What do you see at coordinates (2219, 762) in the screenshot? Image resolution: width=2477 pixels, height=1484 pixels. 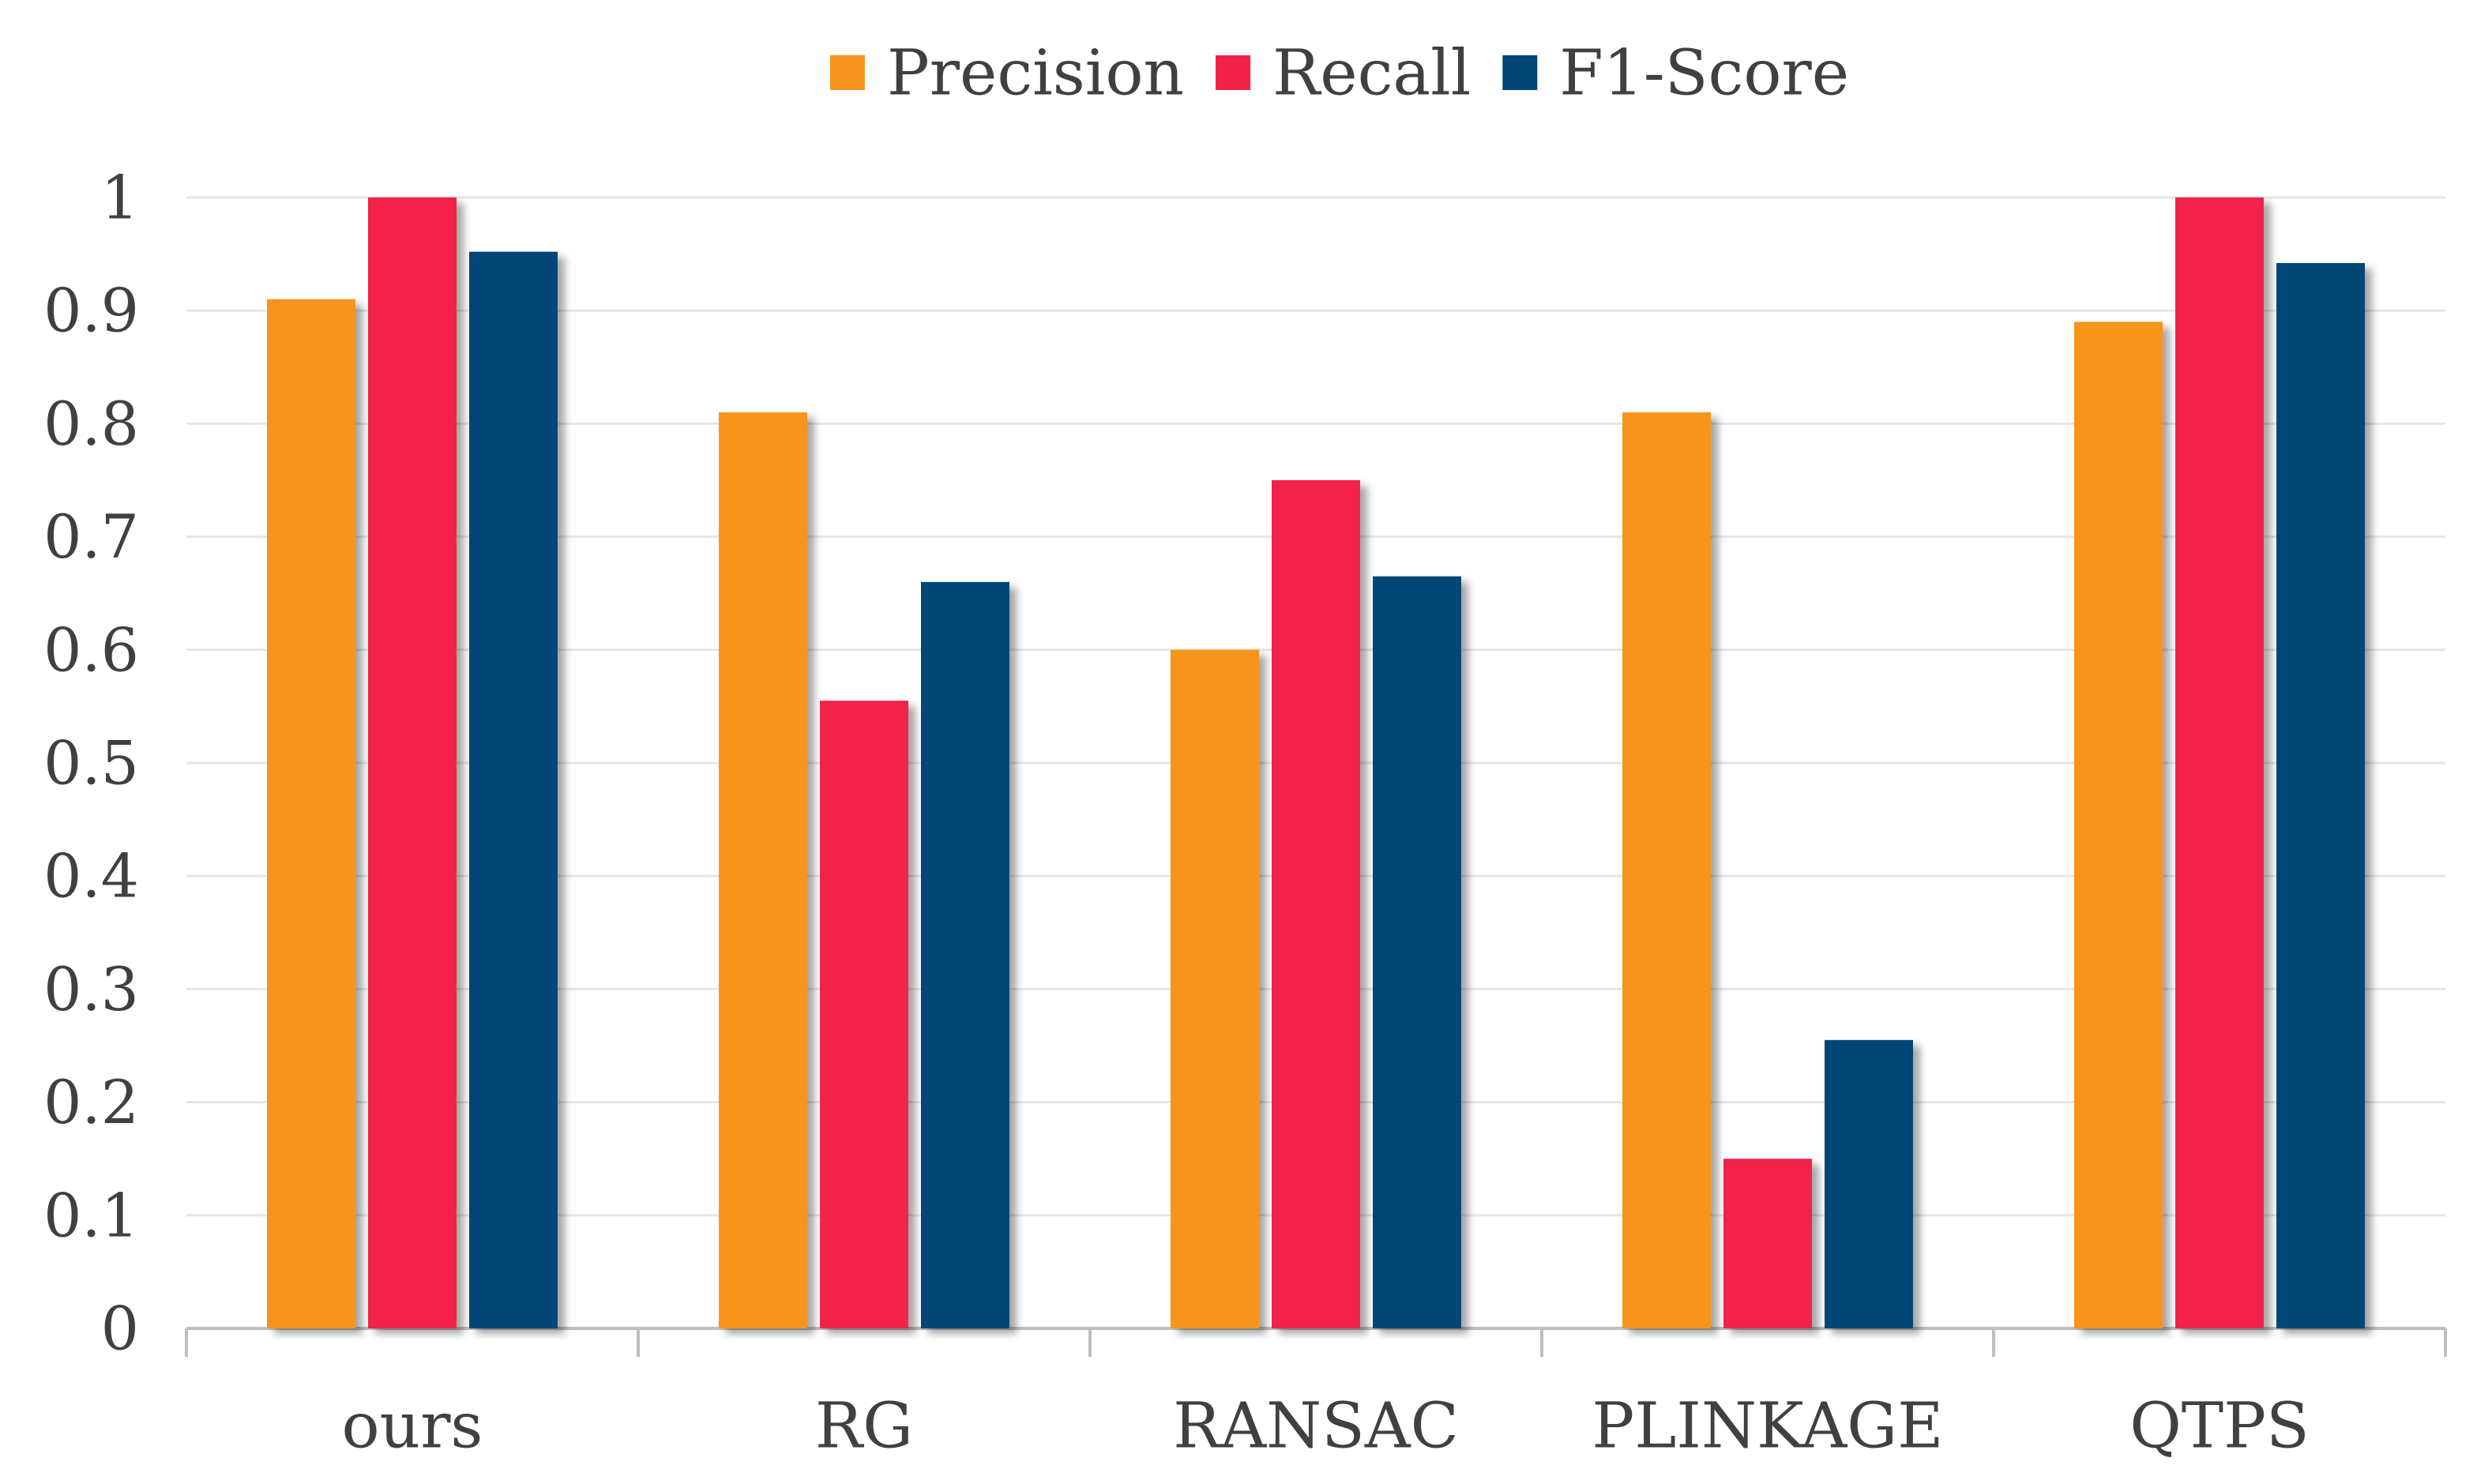 I see `bar-recall-qtps` at bounding box center [2219, 762].